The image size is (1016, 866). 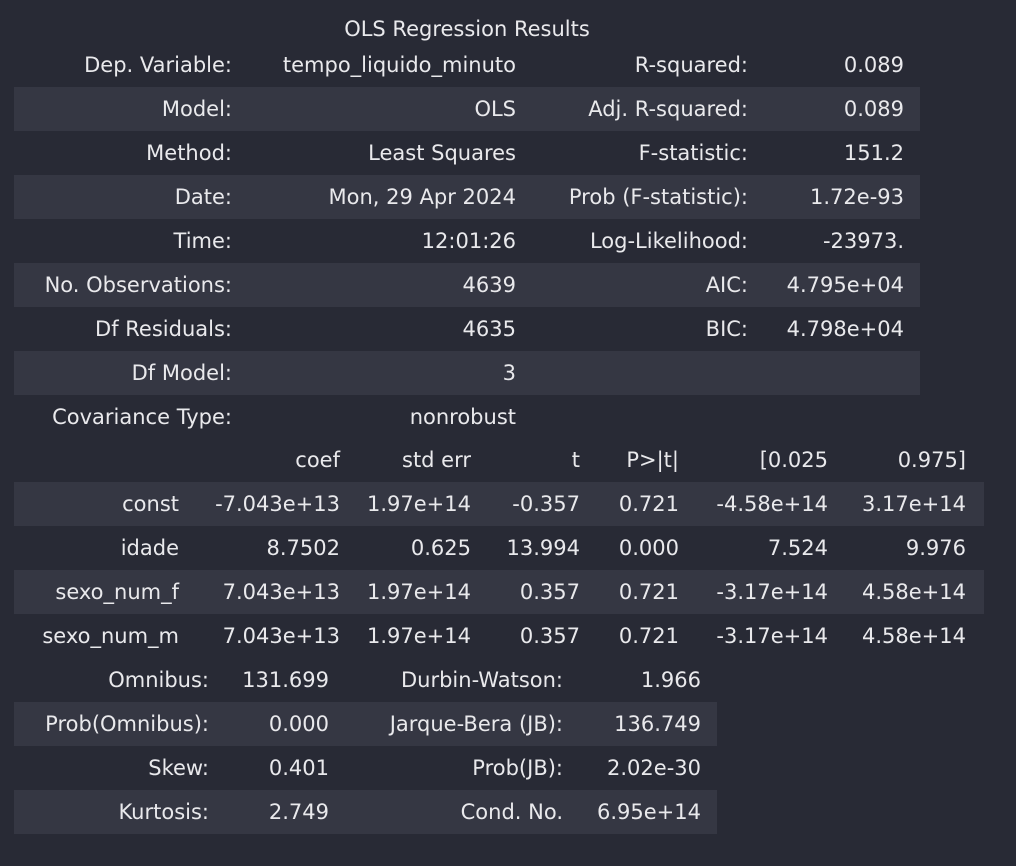 I want to click on column-header: std err, so click(x=436, y=460).